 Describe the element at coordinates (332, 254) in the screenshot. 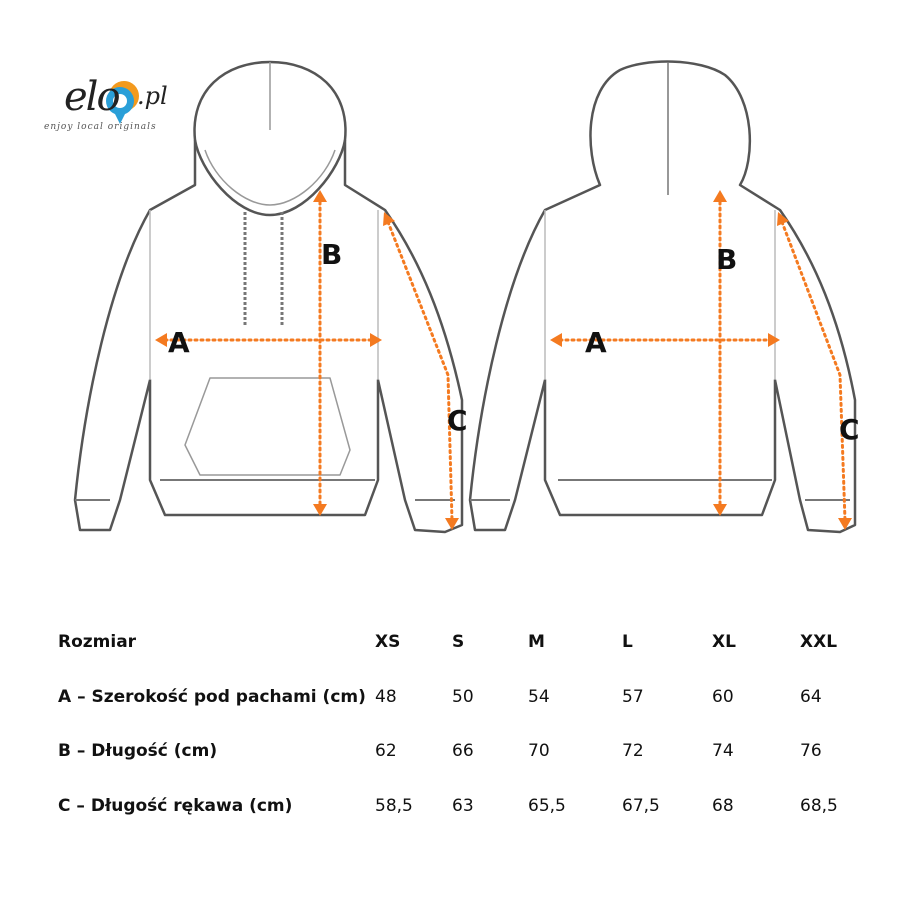

I see `front-label-b: B` at that location.